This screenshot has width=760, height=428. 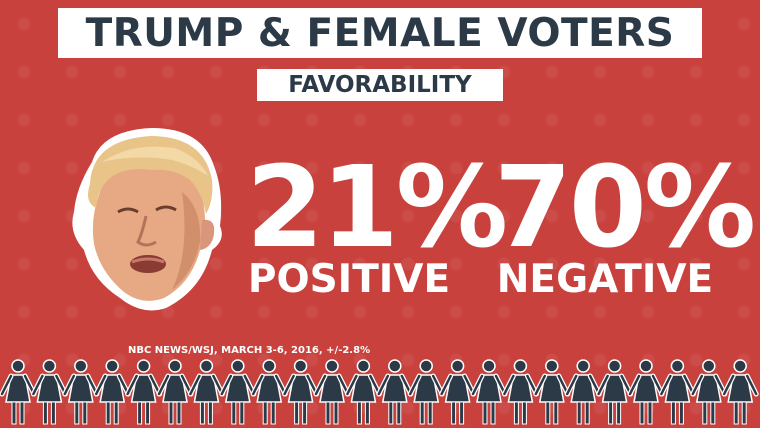 I want to click on negative-label: NEGATIVE, so click(x=605, y=279).